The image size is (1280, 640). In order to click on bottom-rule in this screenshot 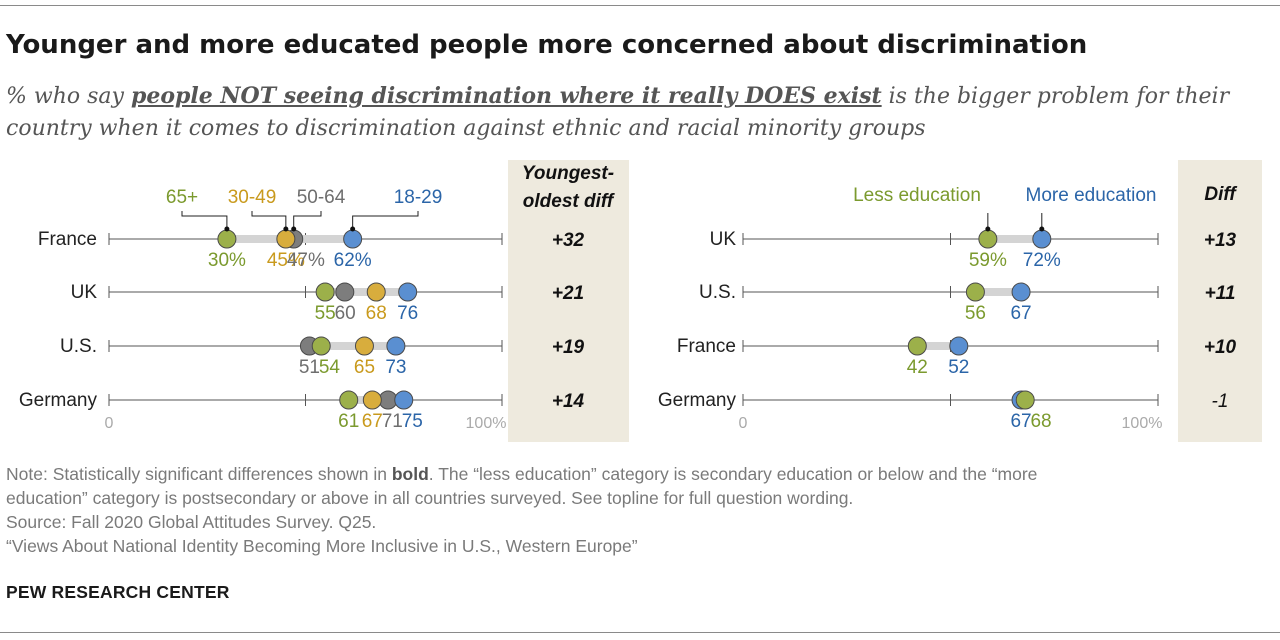, I will do `click(640, 632)`.